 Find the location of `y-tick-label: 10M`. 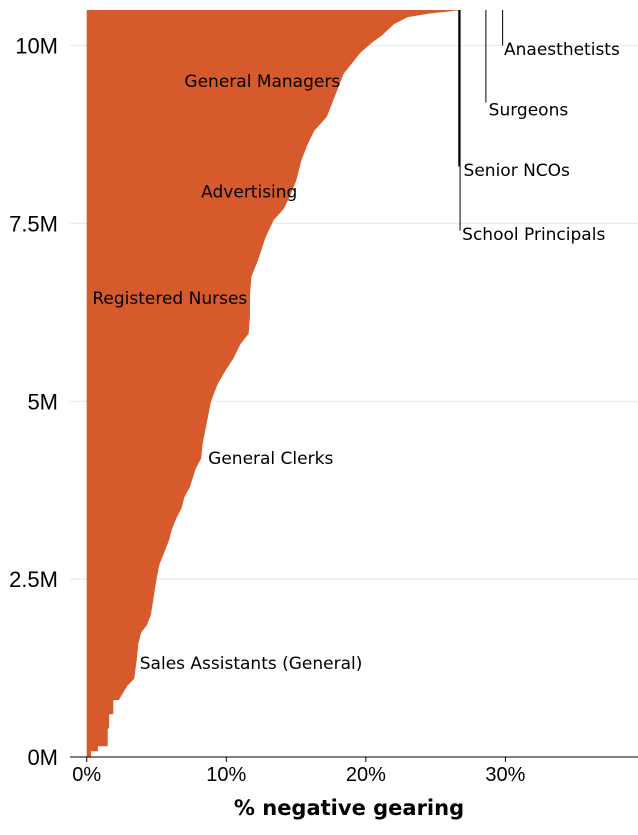

y-tick-label: 10M is located at coordinates (36, 46).